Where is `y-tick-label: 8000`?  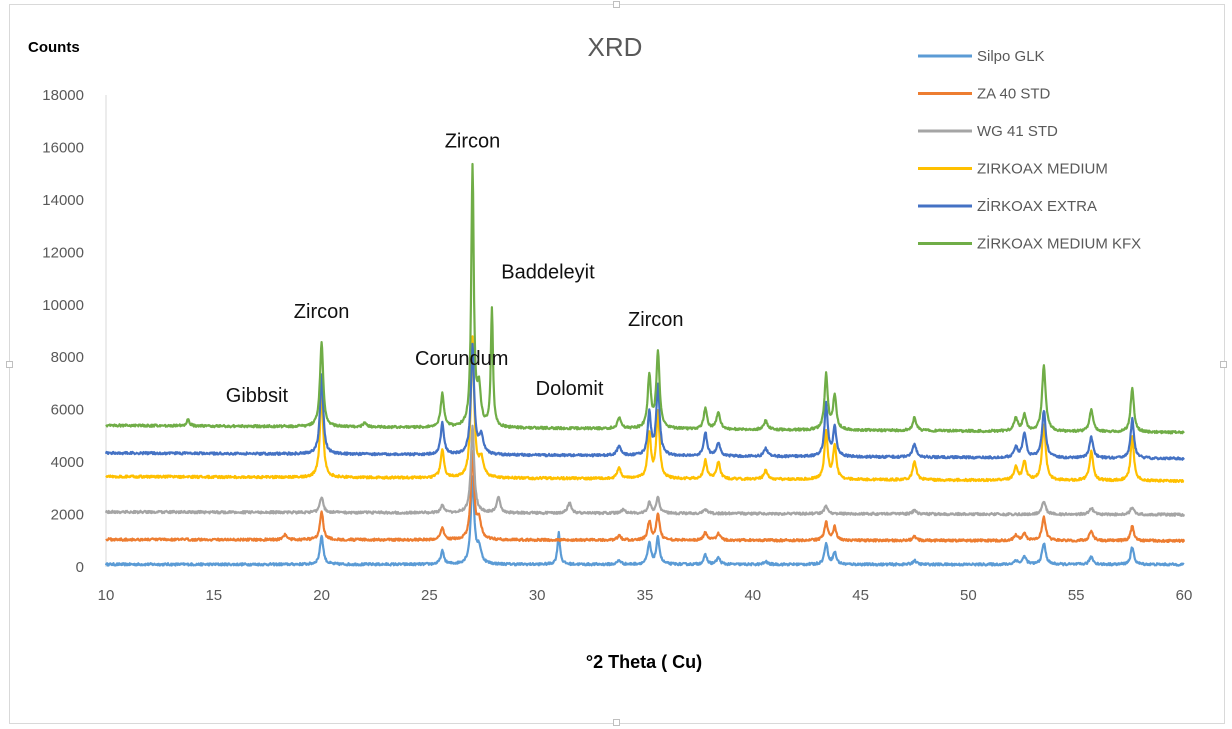 y-tick-label: 8000 is located at coordinates (67, 357).